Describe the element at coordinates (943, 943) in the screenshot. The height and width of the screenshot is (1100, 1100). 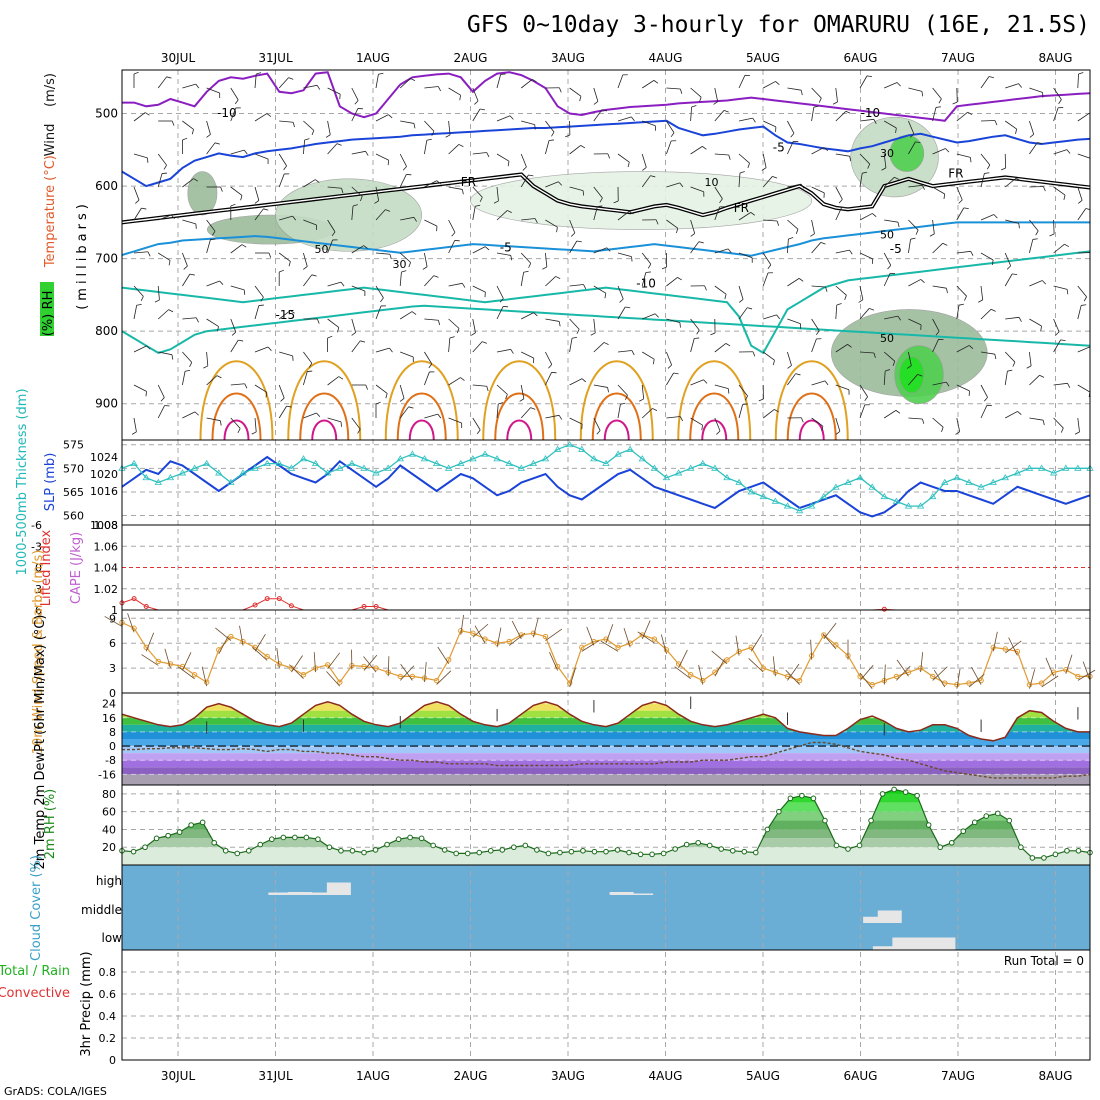
I see `cloud-bar-low` at that location.